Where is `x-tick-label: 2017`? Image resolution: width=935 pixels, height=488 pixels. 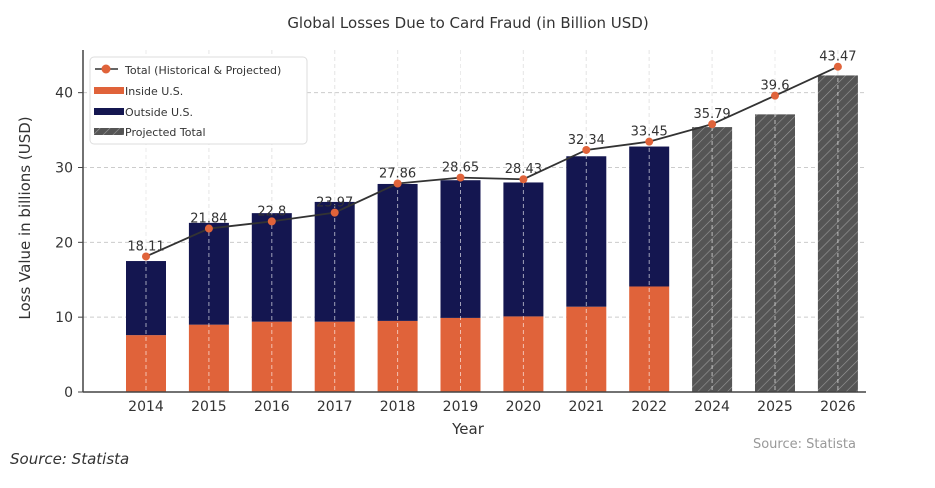 x-tick-label: 2017 is located at coordinates (335, 407).